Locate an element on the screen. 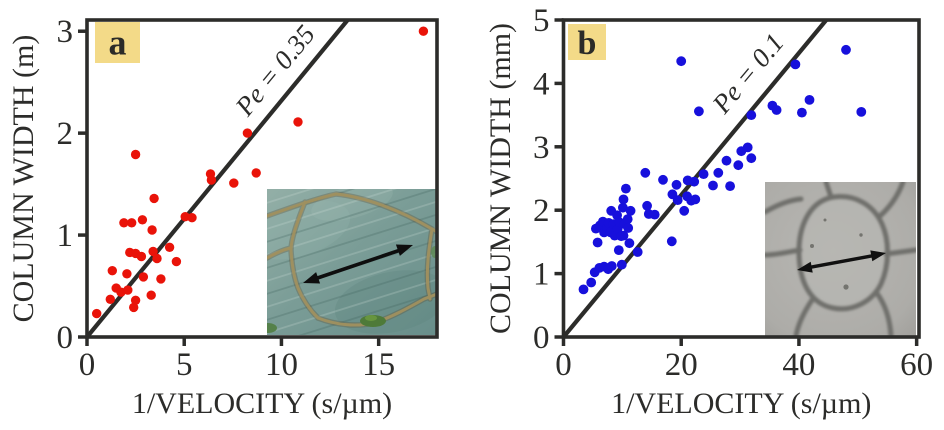 This screenshot has height=430, width=944. panel-label-box-b is located at coordinates (587, 42).